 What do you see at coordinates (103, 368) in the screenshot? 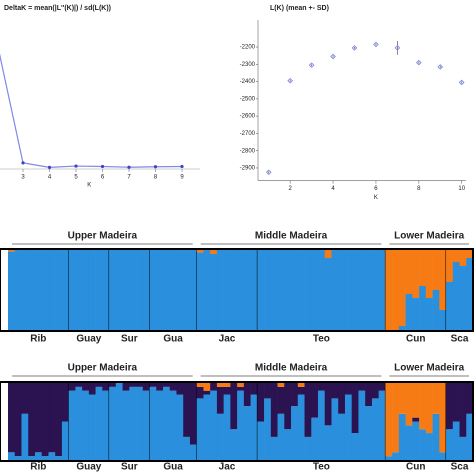
I see `region-label: Upper Madeira` at bounding box center [103, 368].